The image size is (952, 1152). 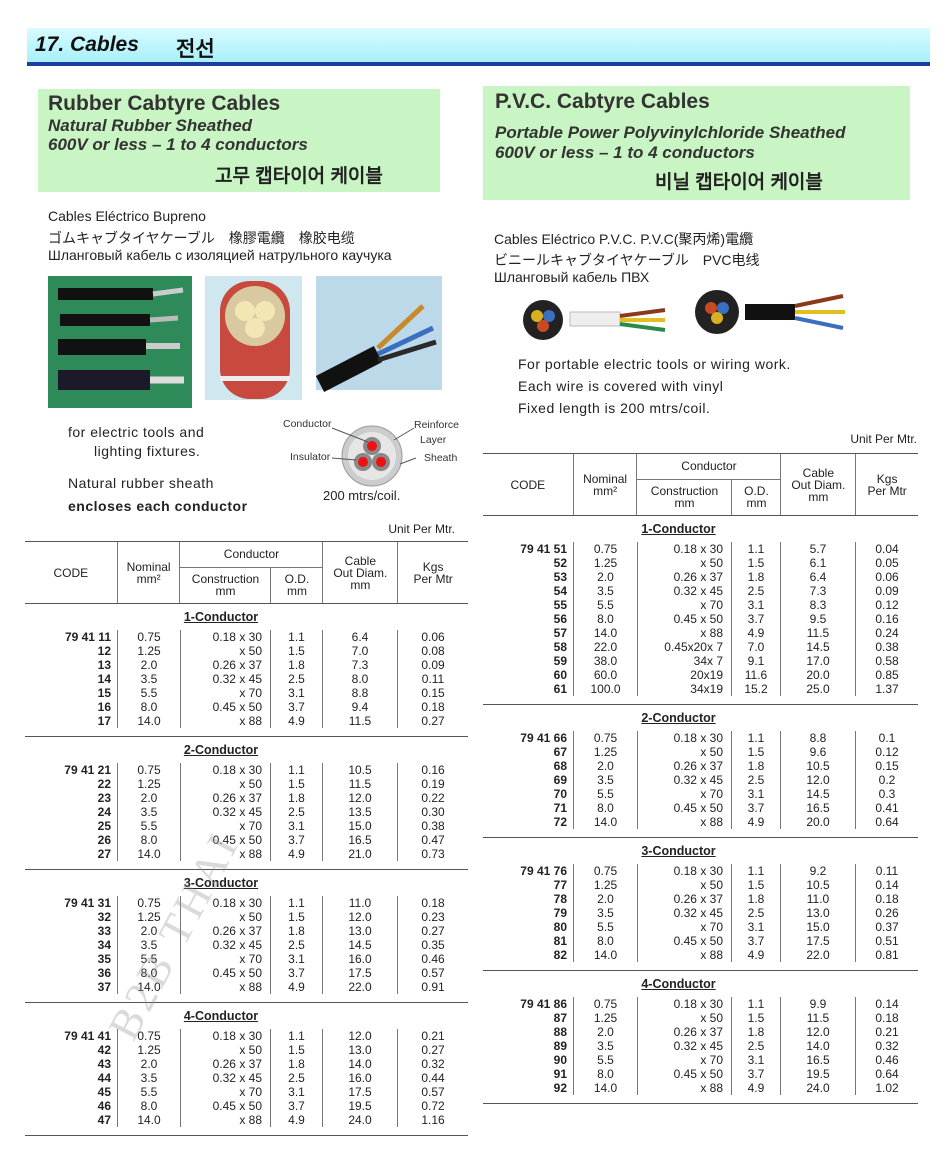 I want to click on table-cell: 0.47, so click(x=432, y=840).